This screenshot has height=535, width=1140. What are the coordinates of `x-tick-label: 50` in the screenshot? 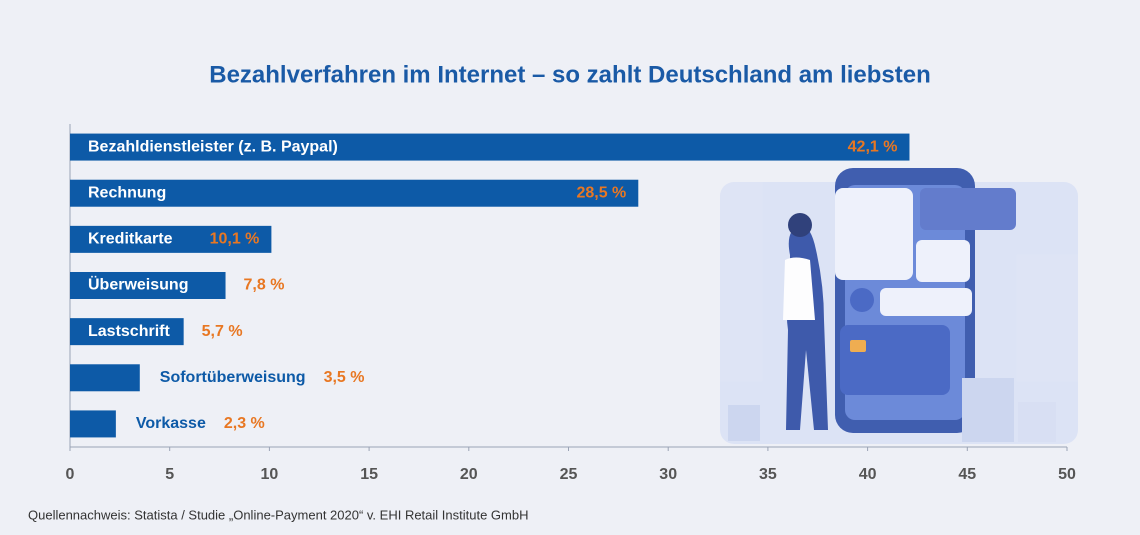 It's located at (1067, 474).